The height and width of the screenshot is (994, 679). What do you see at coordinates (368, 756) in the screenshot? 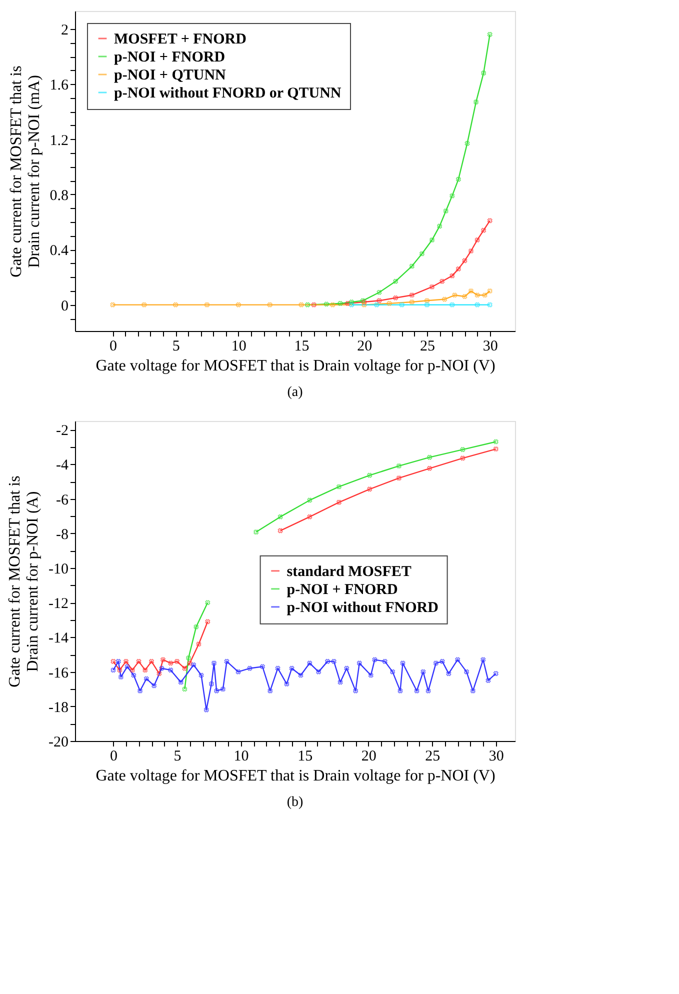
I see `x-tick-label: 20` at bounding box center [368, 756].